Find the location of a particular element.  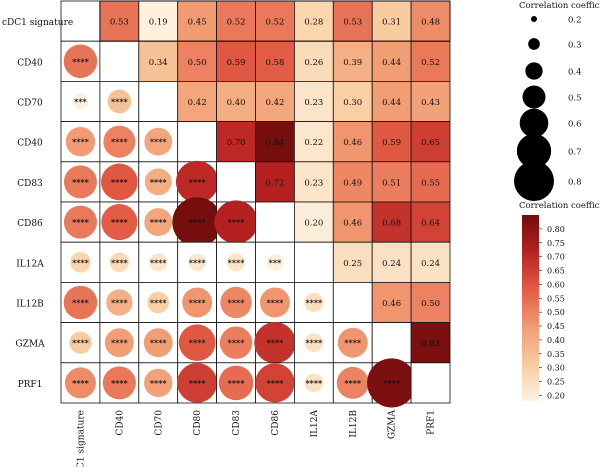

significance-stars: *** is located at coordinates (275, 262).